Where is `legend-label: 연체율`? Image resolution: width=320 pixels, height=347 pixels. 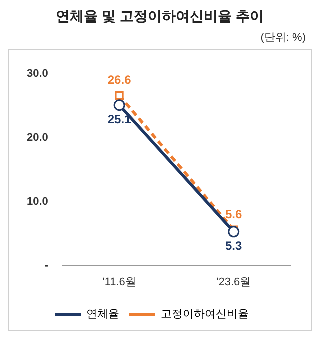 legend-label: 연체율 is located at coordinates (103, 314).